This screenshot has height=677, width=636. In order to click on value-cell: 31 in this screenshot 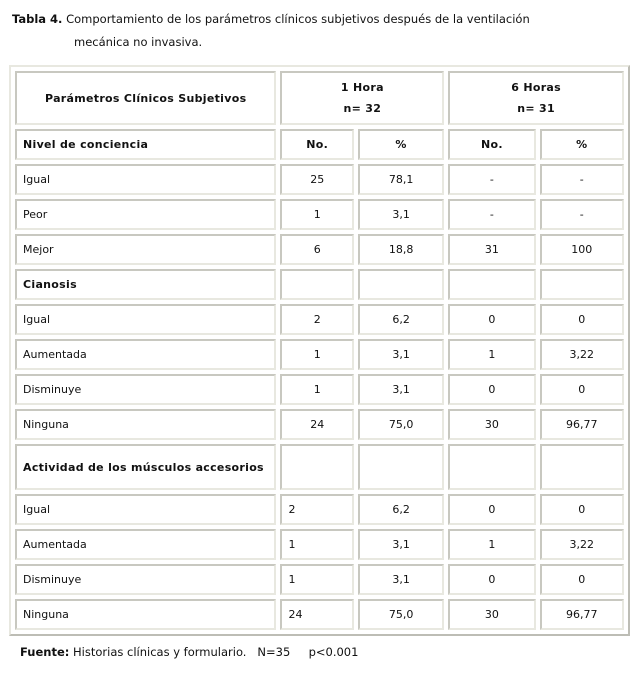, I will do `click(492, 249)`.